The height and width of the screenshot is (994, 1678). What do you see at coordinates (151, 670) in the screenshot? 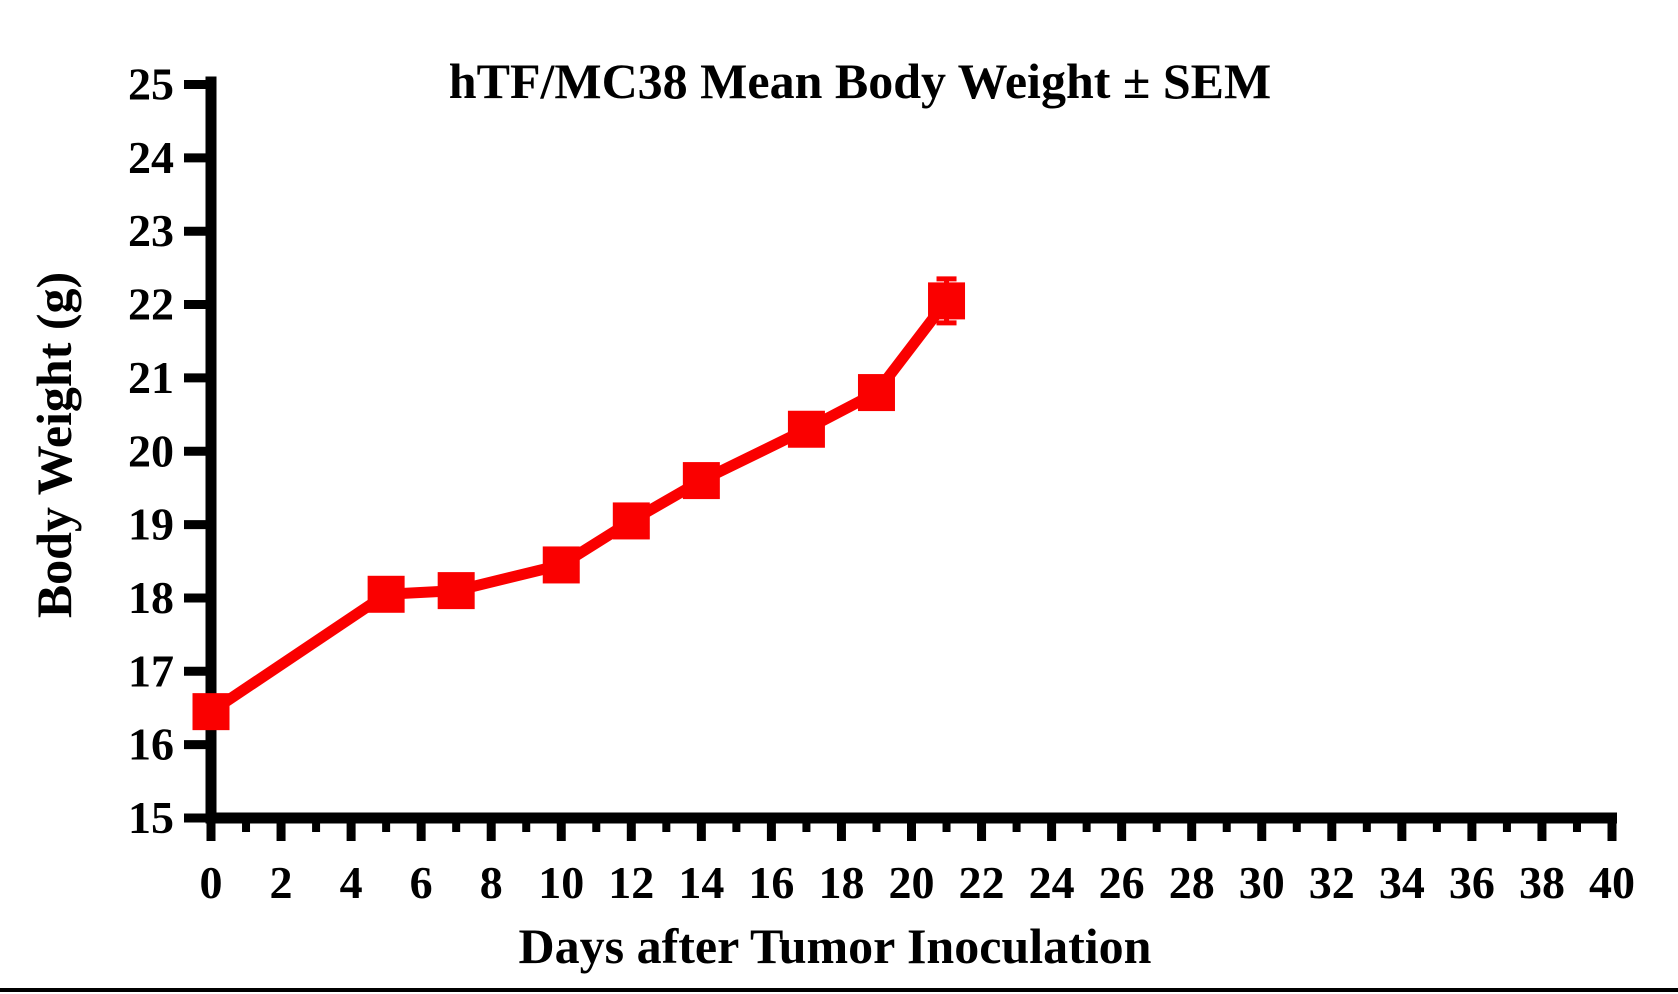
I see `y-tick-label: 17` at bounding box center [151, 670].